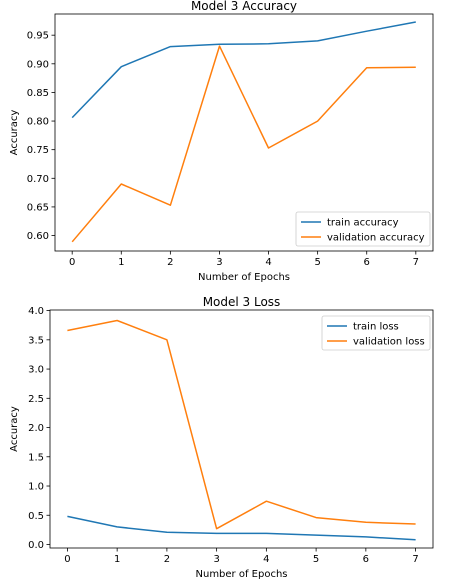 The height and width of the screenshot is (584, 452). What do you see at coordinates (376, 238) in the screenshot?
I see `accuracy-legend-label-1: validation accuracy` at bounding box center [376, 238].